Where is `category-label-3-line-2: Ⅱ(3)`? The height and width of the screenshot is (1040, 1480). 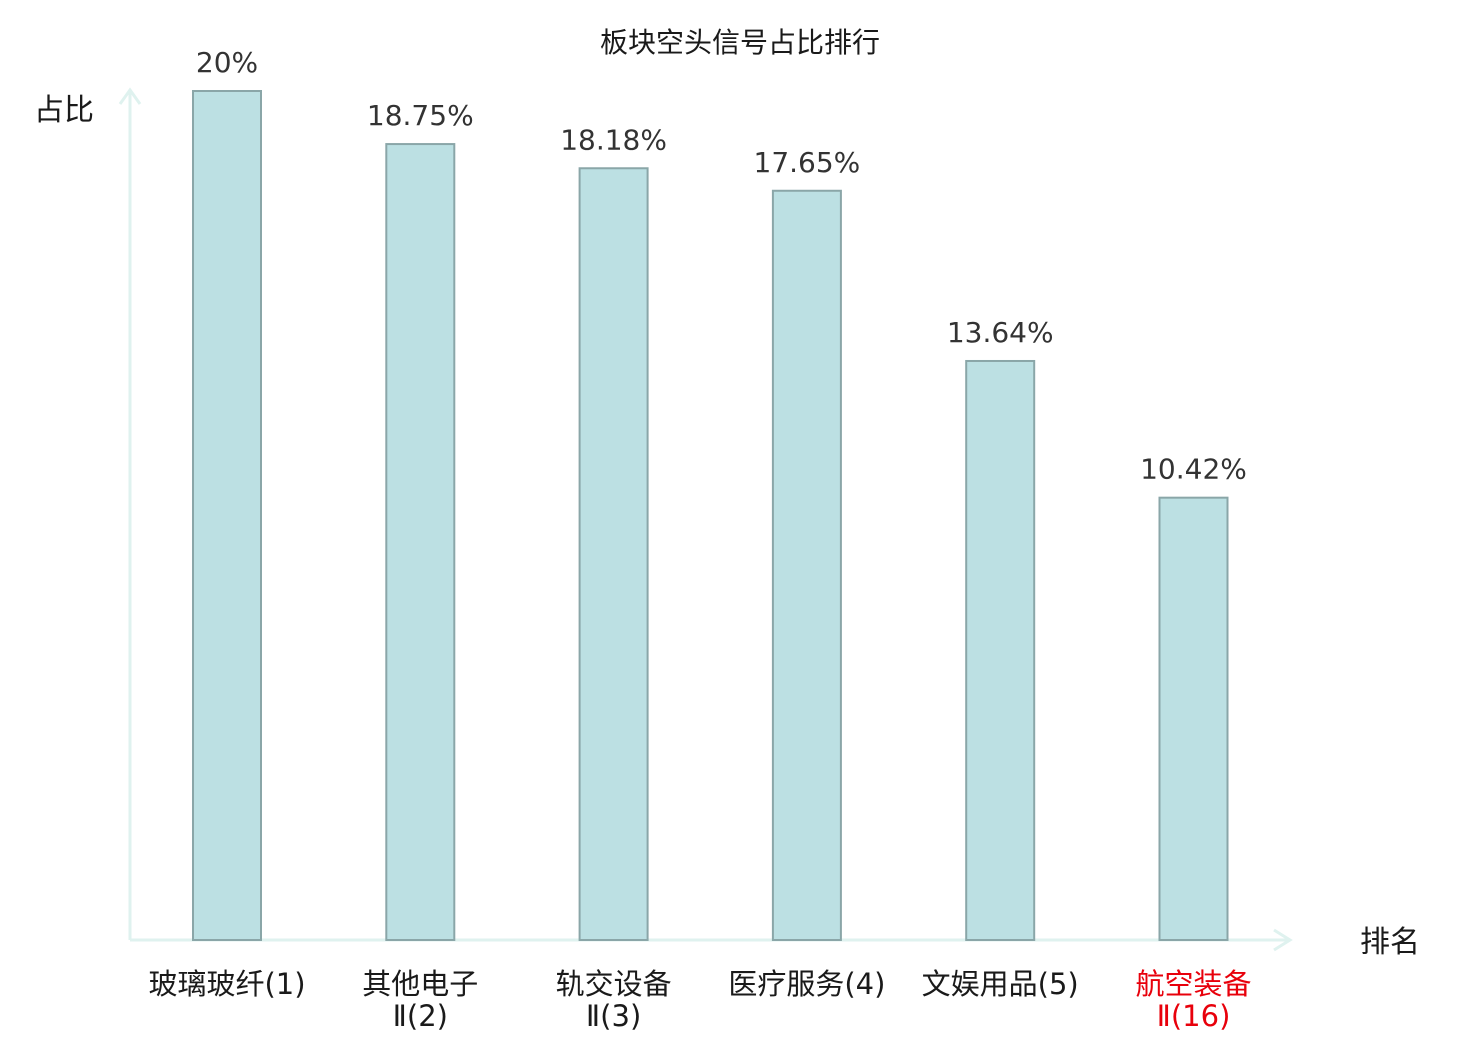
category-label-3-line-2: Ⅱ(3) is located at coordinates (613, 1016).